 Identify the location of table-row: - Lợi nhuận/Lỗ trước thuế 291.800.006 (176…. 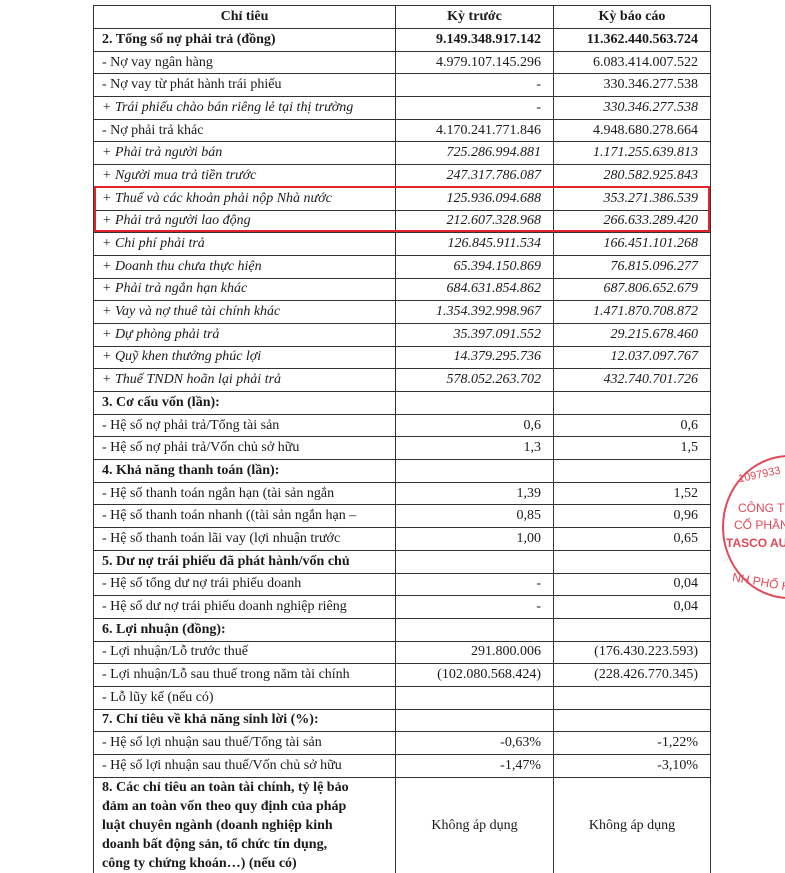
(402, 652).